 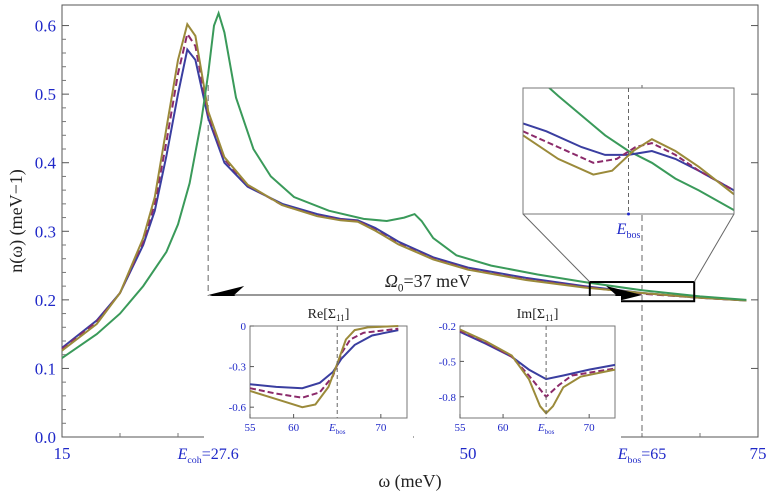 What do you see at coordinates (244, 327) in the screenshot?
I see `inset-y-tick-label: 0` at bounding box center [244, 327].